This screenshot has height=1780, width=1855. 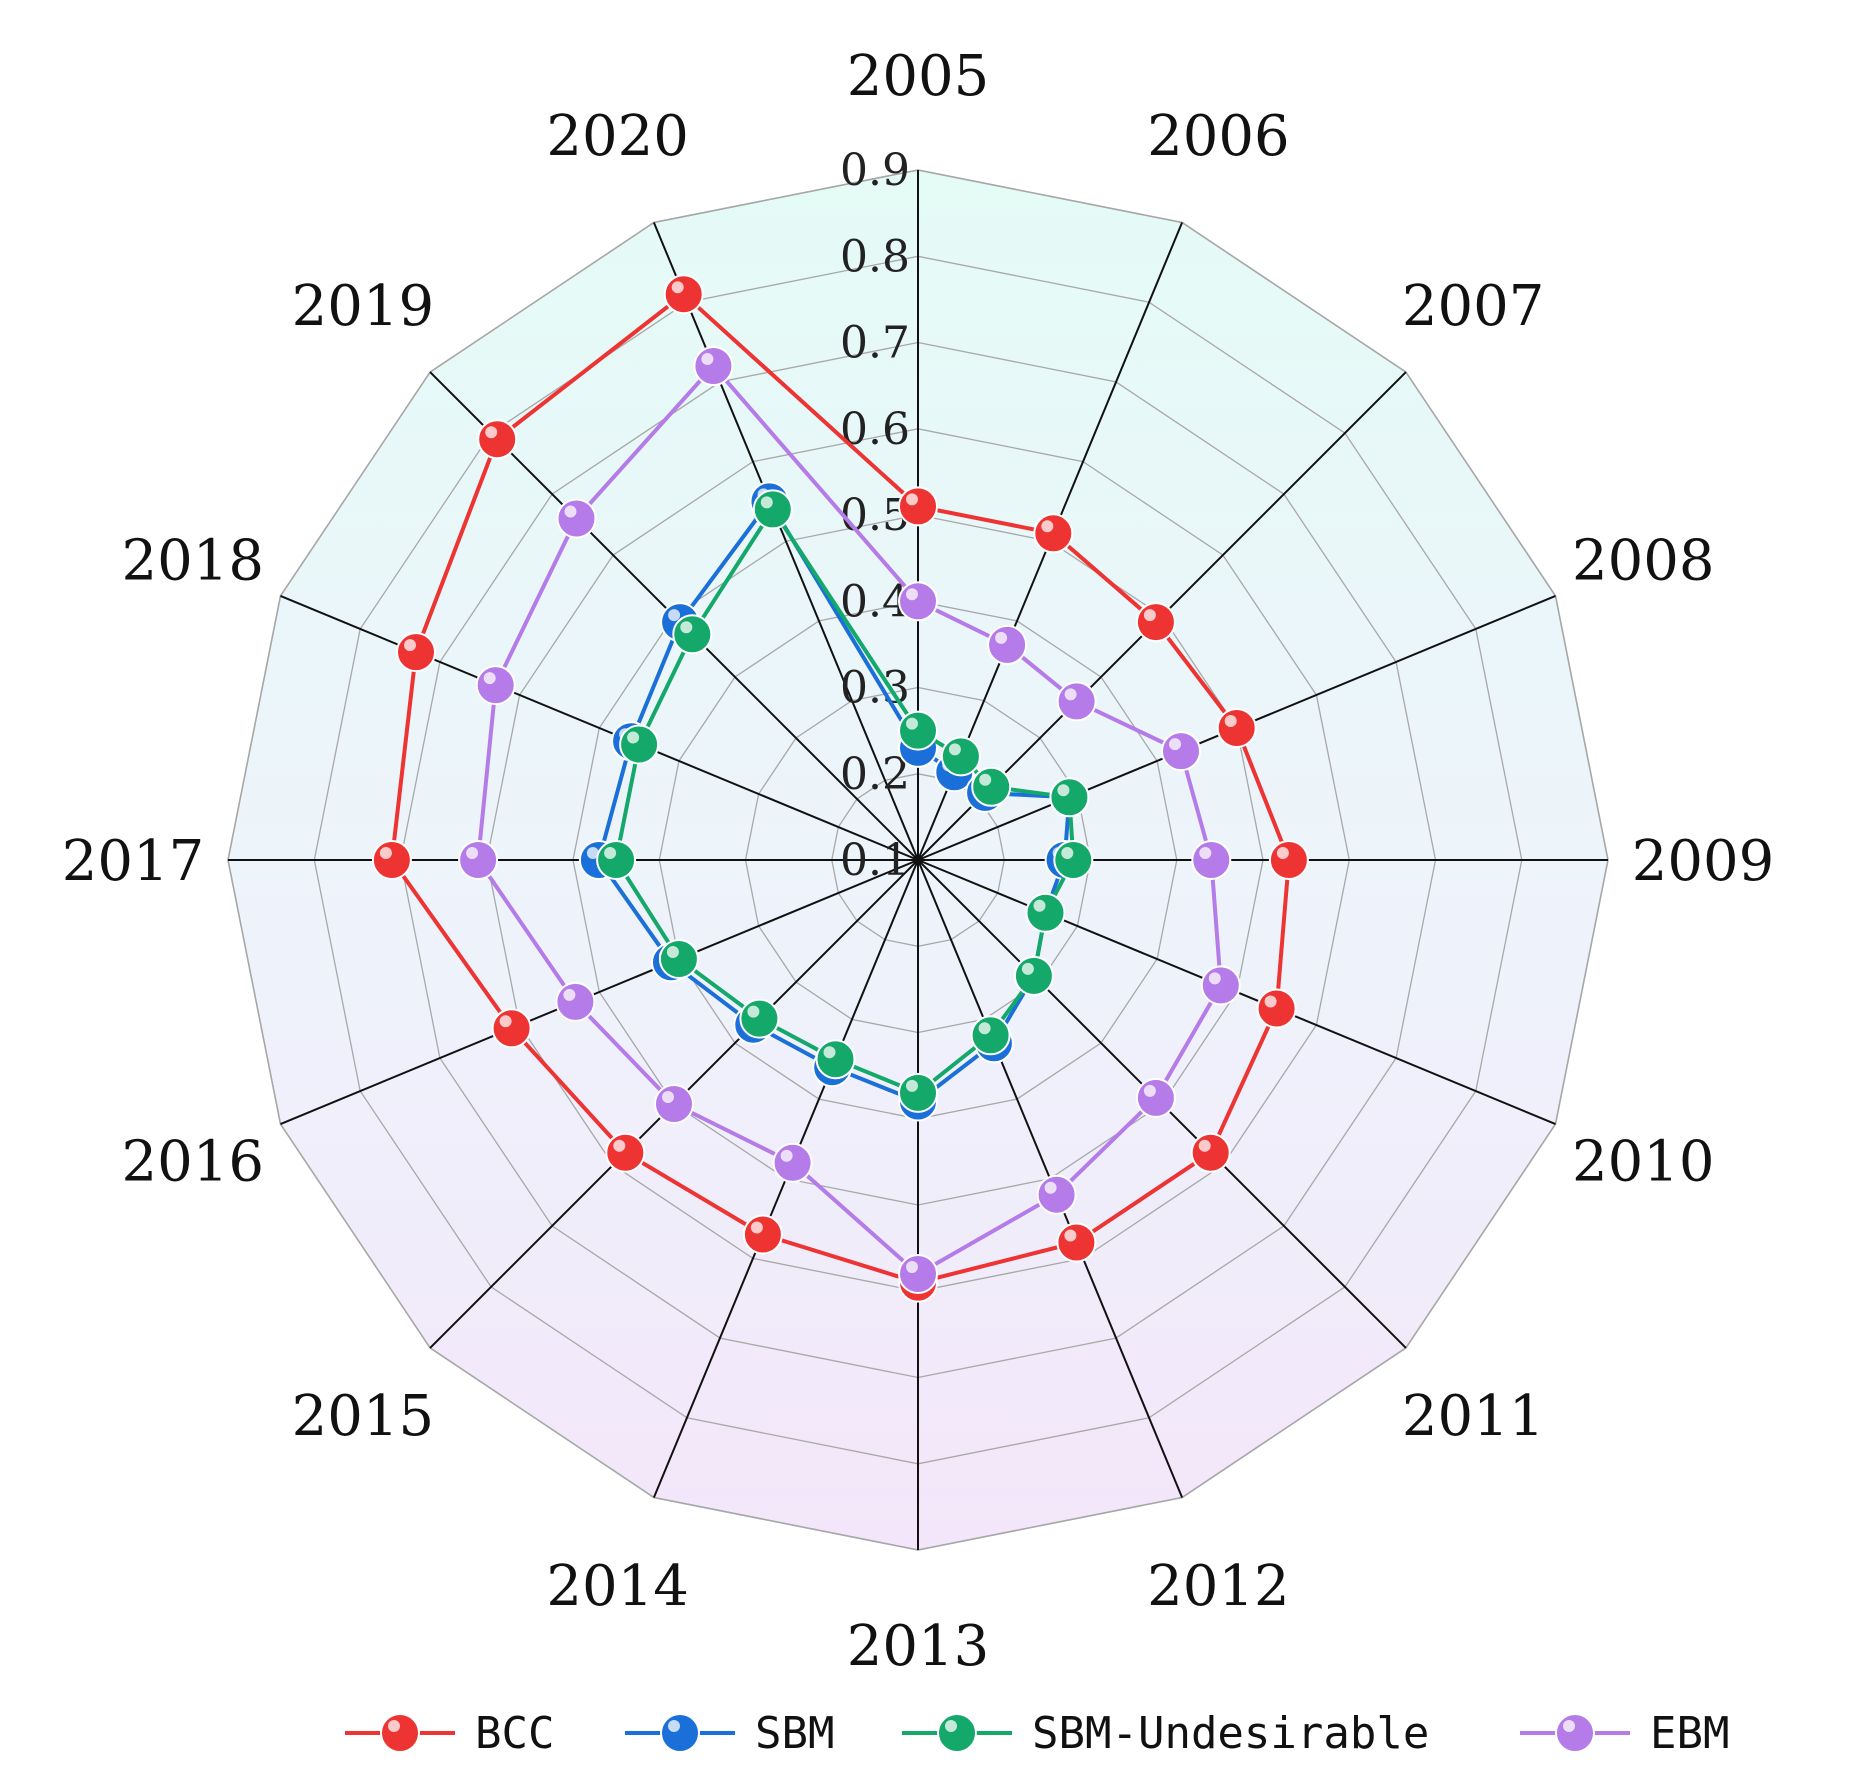 I want to click on legend: BCC SBM SBM-Undesirable EBM, so click(x=1037, y=1733).